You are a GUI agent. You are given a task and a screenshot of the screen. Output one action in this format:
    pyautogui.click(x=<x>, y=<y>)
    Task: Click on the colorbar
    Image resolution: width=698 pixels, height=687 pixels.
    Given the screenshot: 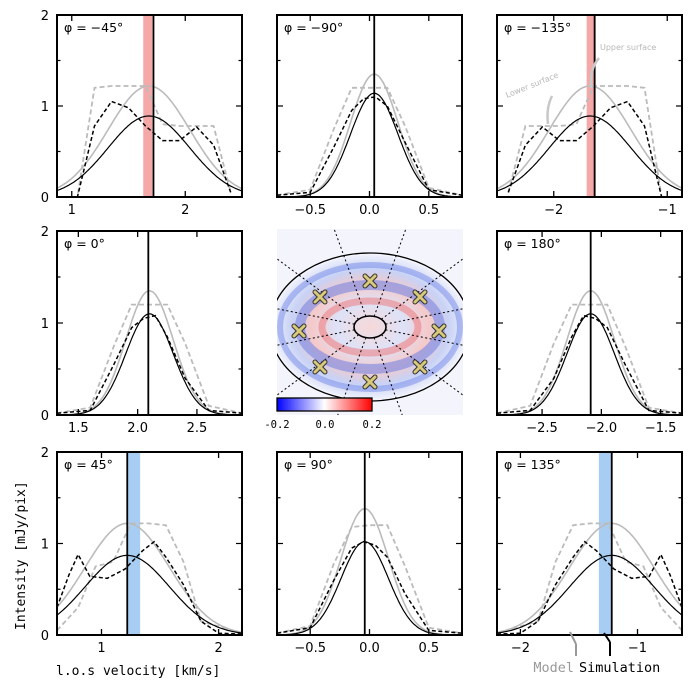 What is the action you would take?
    pyautogui.click(x=324, y=404)
    